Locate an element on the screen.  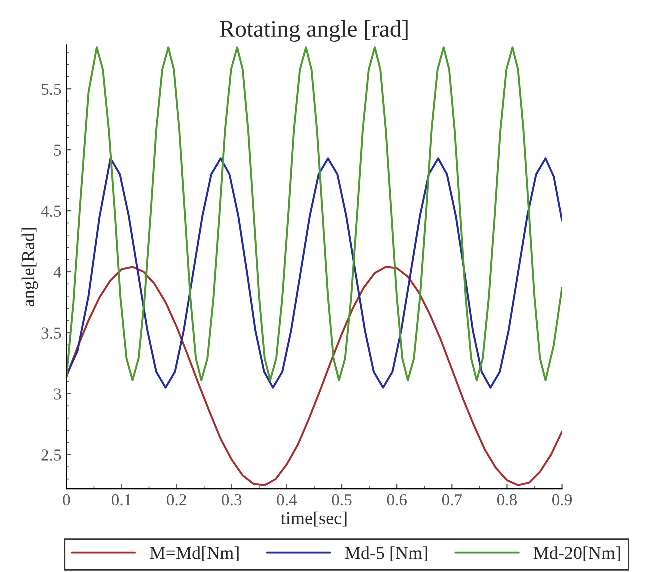
x-tick-label: 0.3 is located at coordinates (232, 500).